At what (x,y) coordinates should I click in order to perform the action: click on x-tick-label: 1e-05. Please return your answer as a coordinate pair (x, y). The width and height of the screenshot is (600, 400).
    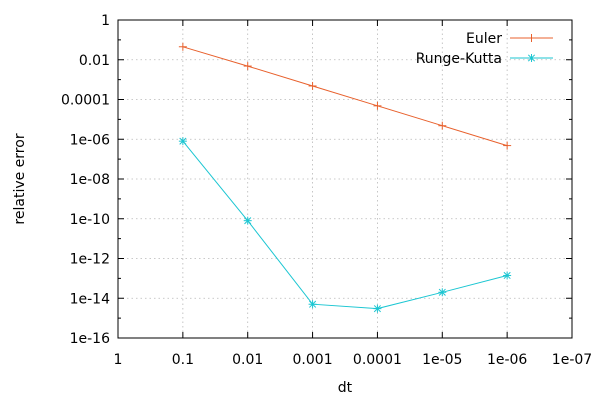
    Looking at the image, I should click on (442, 360).